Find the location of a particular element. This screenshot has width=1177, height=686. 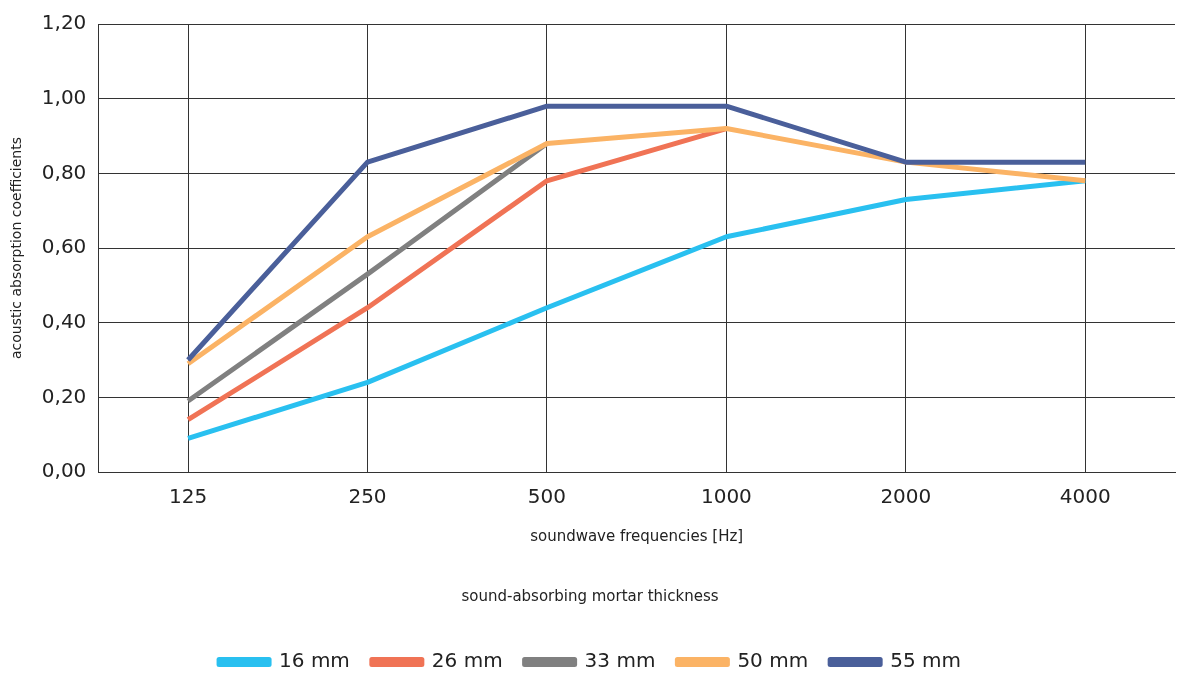

x-axis-title: soundwave frequencies [Hz] is located at coordinates (637, 535).